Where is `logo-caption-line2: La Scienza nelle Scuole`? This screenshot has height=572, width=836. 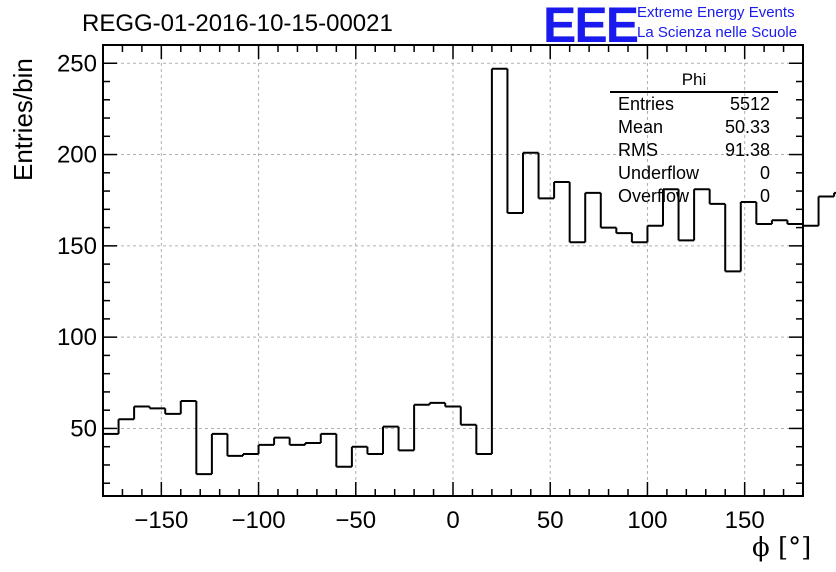 logo-caption-line2: La Scienza nelle Scuole is located at coordinates (717, 32).